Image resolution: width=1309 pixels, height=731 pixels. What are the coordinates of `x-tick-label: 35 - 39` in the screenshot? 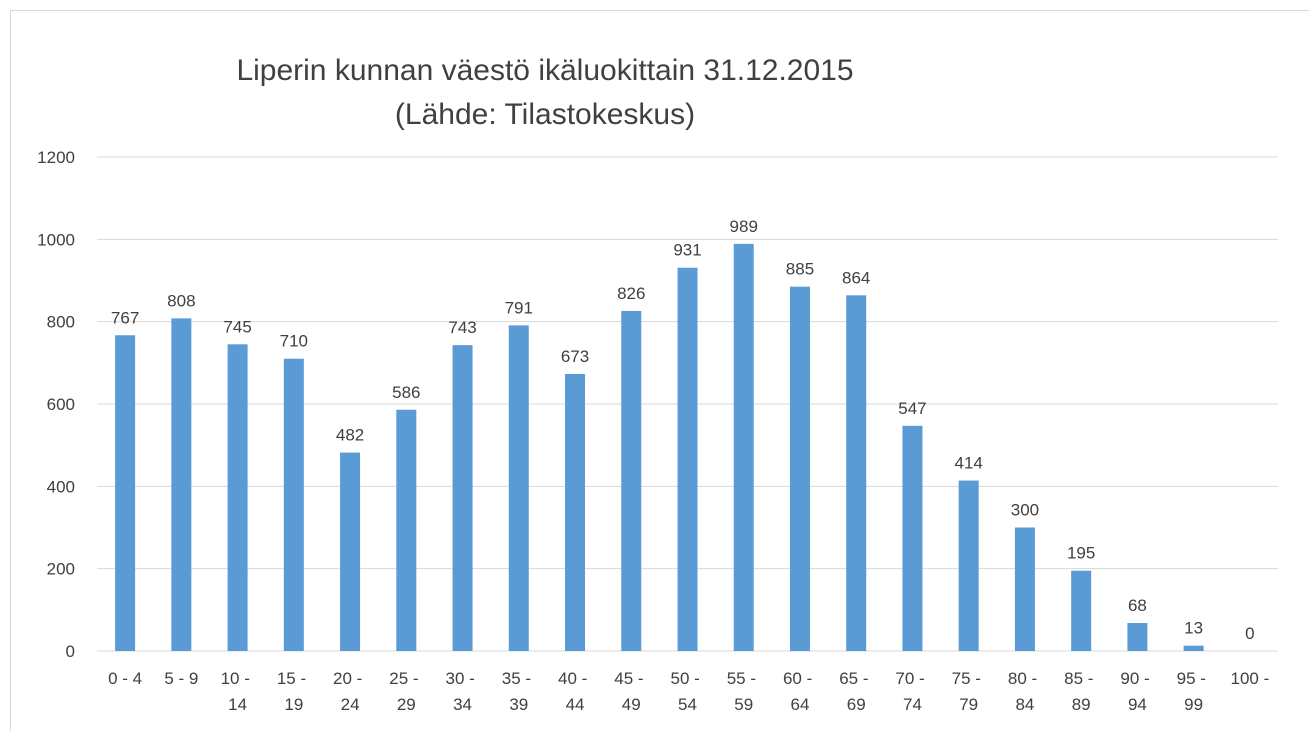 It's located at (519, 691).